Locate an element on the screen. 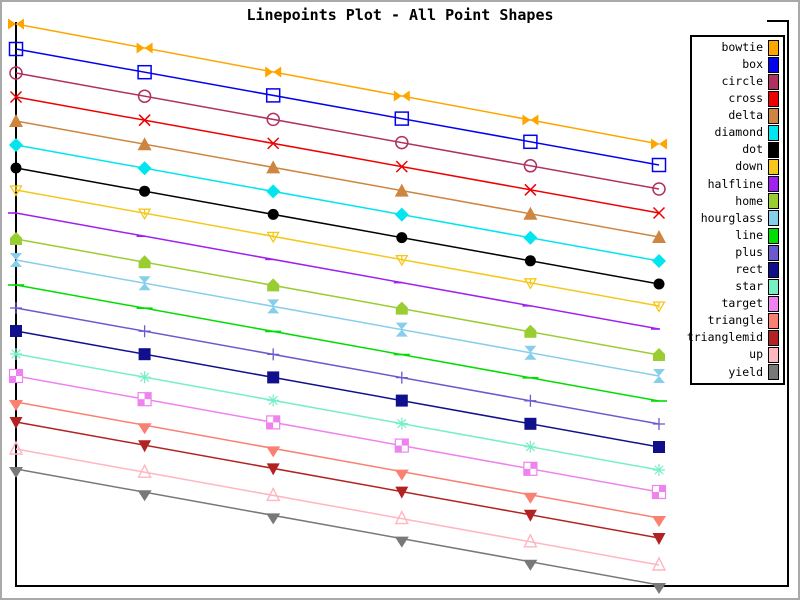 Image resolution: width=800 pixels, height=600 pixels. legend-item-down: down is located at coordinates (736, 167).